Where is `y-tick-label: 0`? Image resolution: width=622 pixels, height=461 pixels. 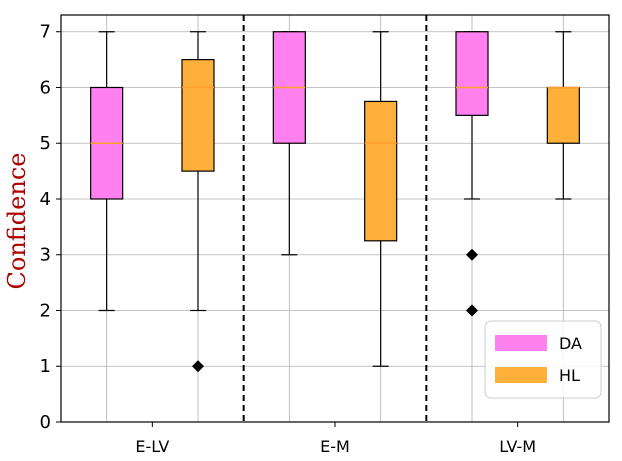 y-tick-label: 0 is located at coordinates (45, 422).